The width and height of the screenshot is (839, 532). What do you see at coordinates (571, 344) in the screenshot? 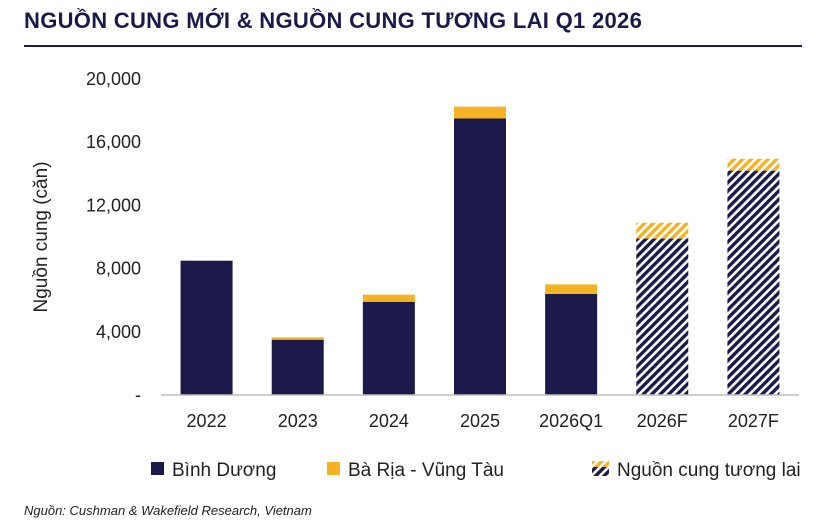
I see `bar-2026q1-binh-duong` at bounding box center [571, 344].